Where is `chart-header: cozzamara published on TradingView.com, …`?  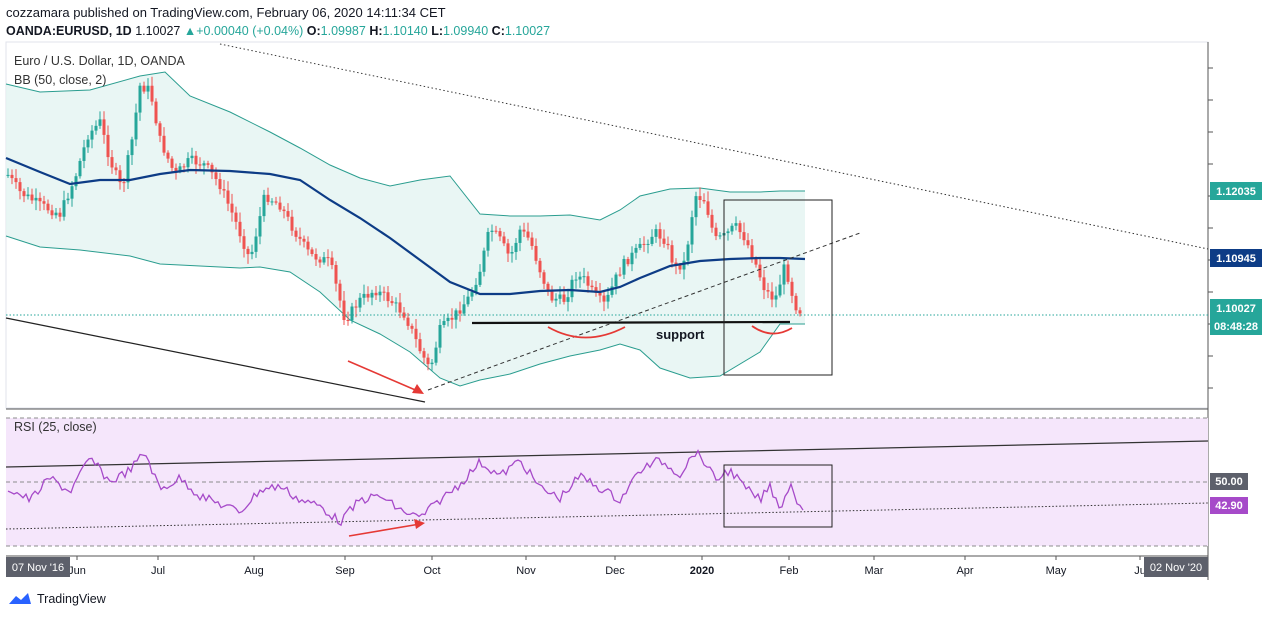
chart-header: cozzamara published on TradingView.com, … is located at coordinates (278, 22).